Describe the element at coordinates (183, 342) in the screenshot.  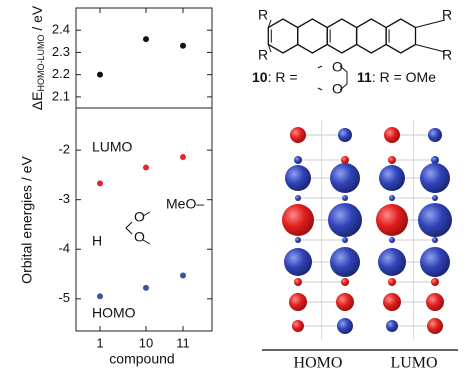
I see `x-tick-label: 11` at that location.